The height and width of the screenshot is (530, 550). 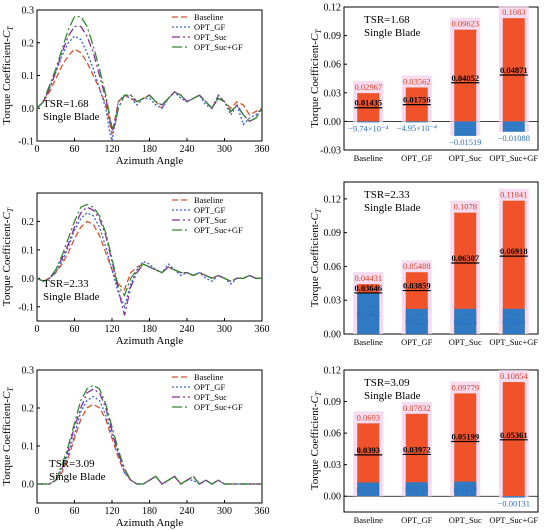 I want to click on bar-top-label: 0.10854, so click(x=514, y=376).